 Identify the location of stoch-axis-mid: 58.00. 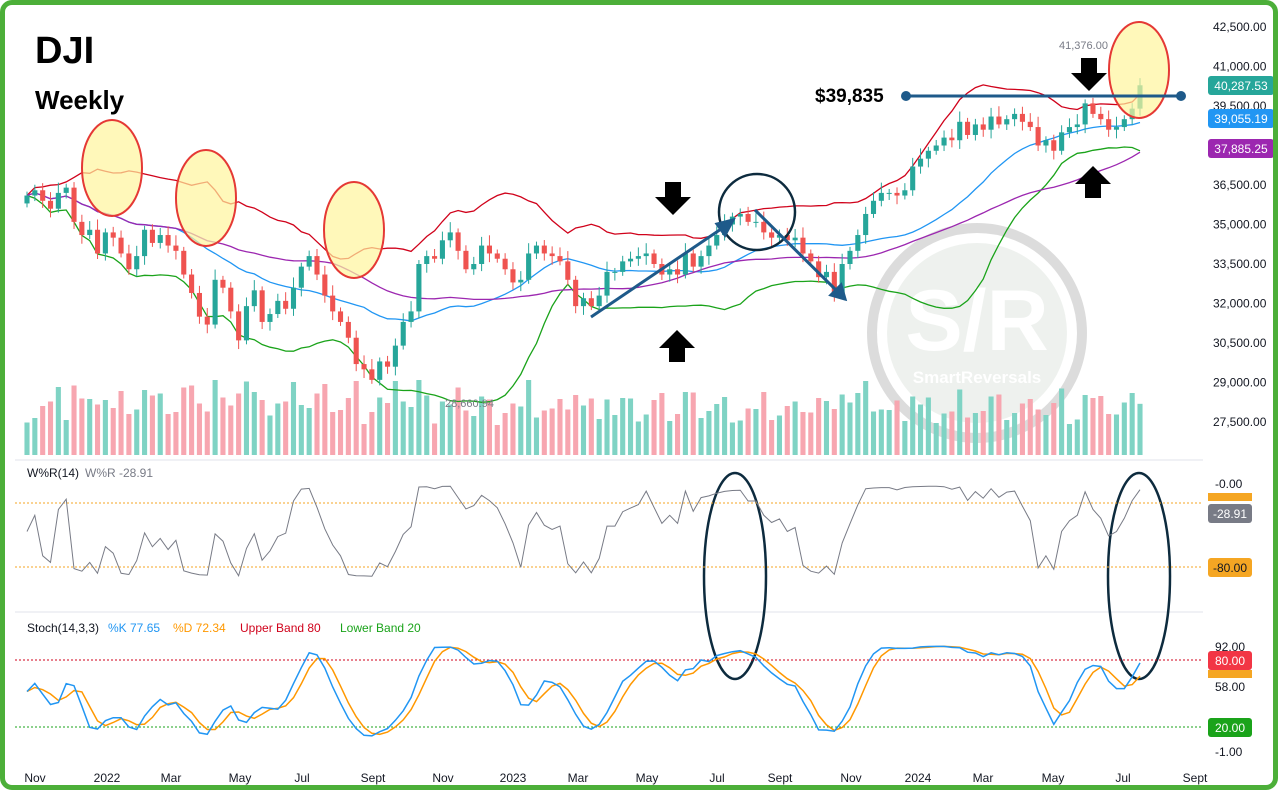
(1230, 687).